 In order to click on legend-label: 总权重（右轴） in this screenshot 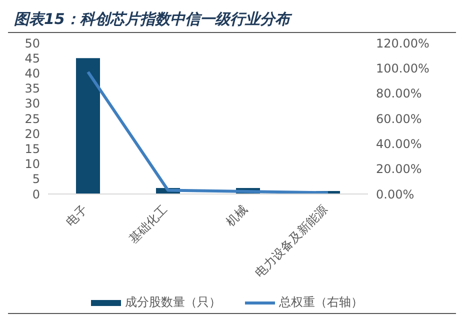, I will do `click(321, 302)`.